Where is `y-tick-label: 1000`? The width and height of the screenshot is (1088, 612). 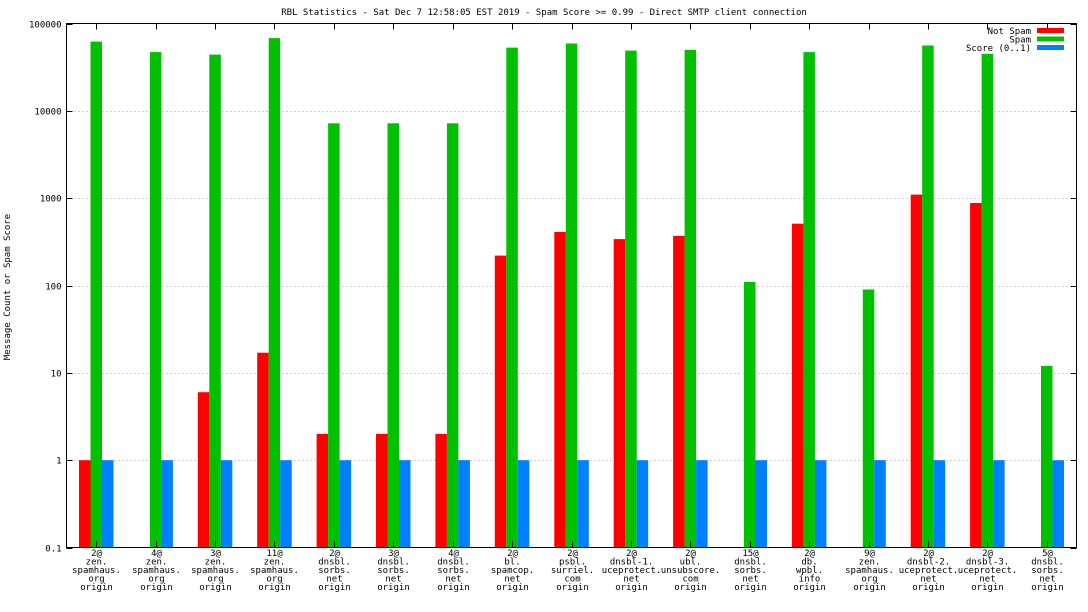 y-tick-label: 1000 is located at coordinates (51, 200).